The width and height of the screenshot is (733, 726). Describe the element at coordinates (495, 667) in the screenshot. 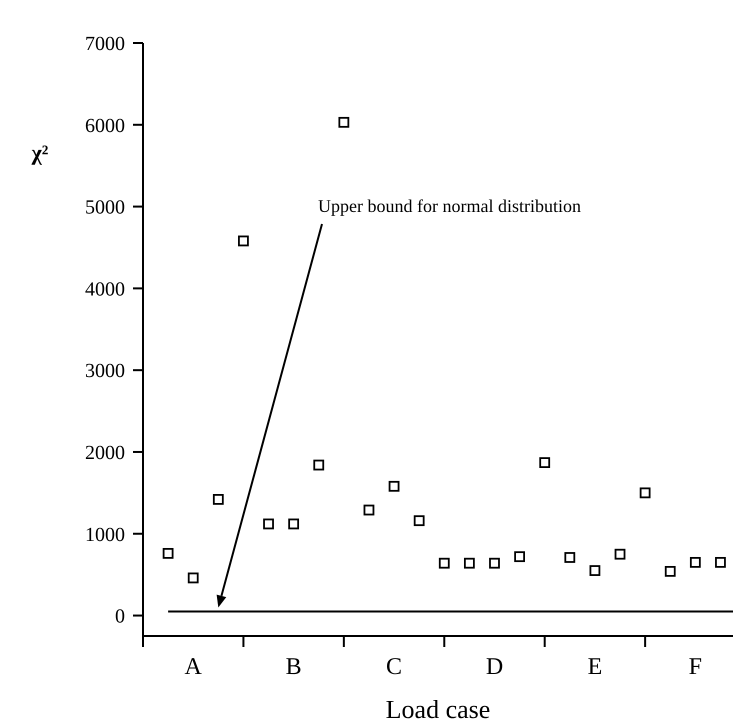

I see `x-tick-label: D` at that location.